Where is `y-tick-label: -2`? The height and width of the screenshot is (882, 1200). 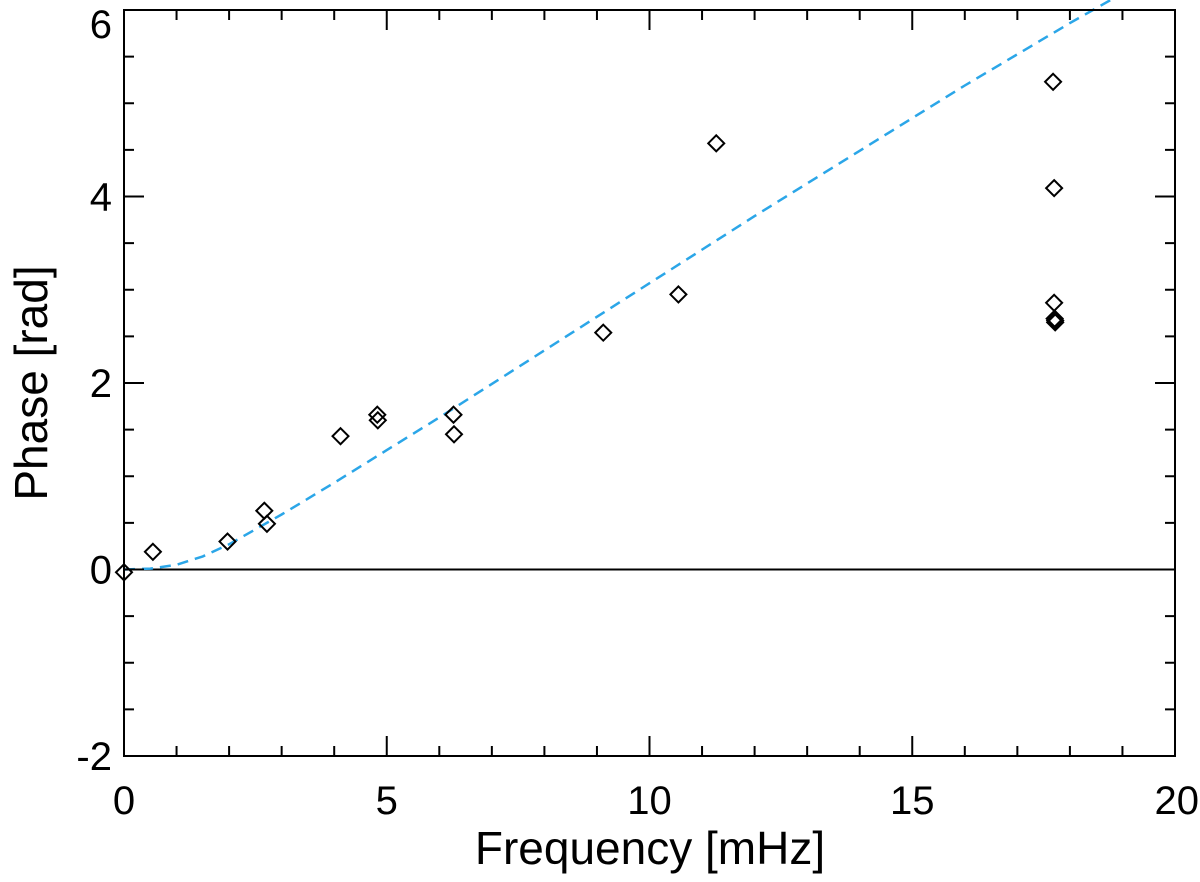
y-tick-label: -2 is located at coordinates (94, 757).